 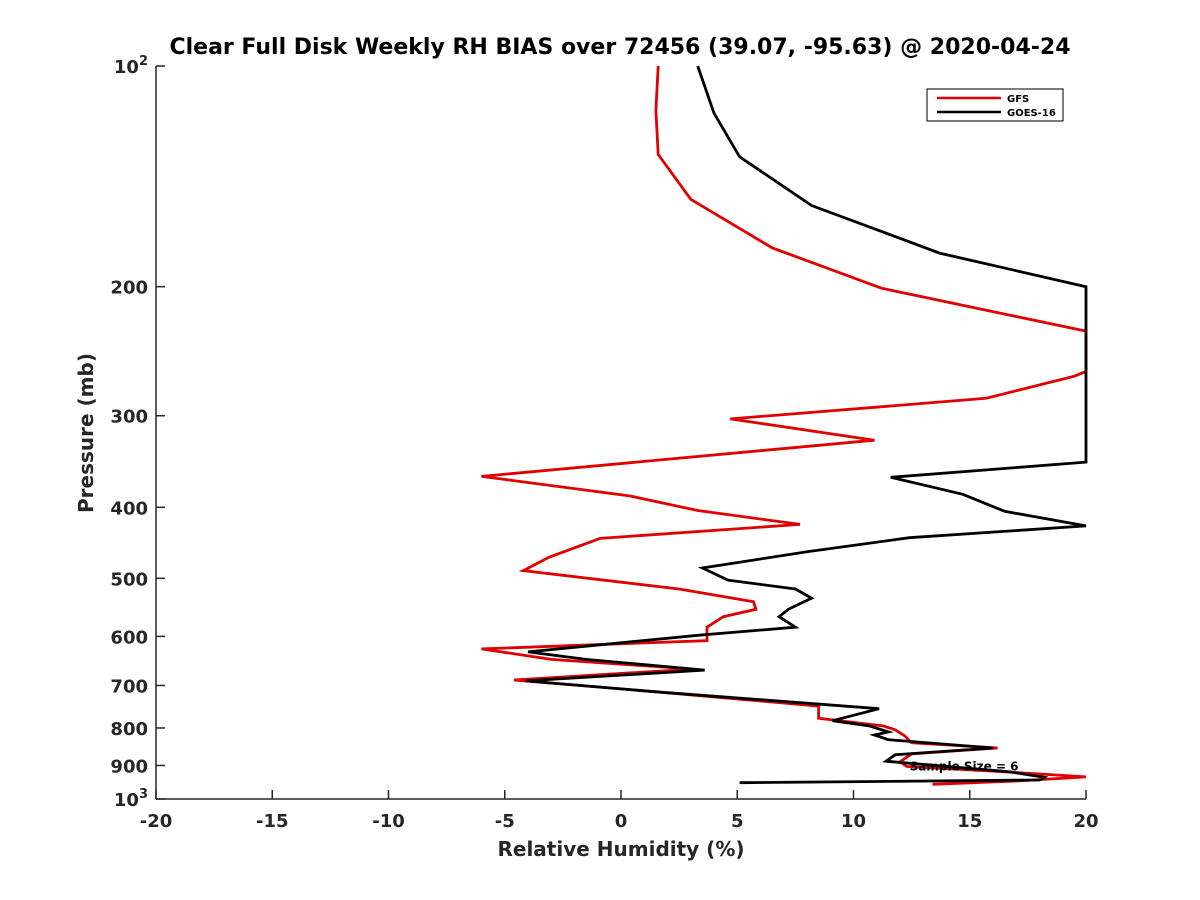 I want to click on legend-entry-label: GOES-16, so click(x=1031, y=113).